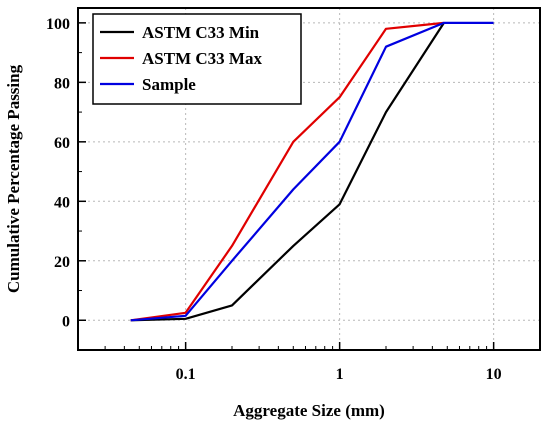 This screenshot has width=550, height=426. I want to click on legend: ASTM C33 Min ASTM C33 Max Sample, so click(197, 59).